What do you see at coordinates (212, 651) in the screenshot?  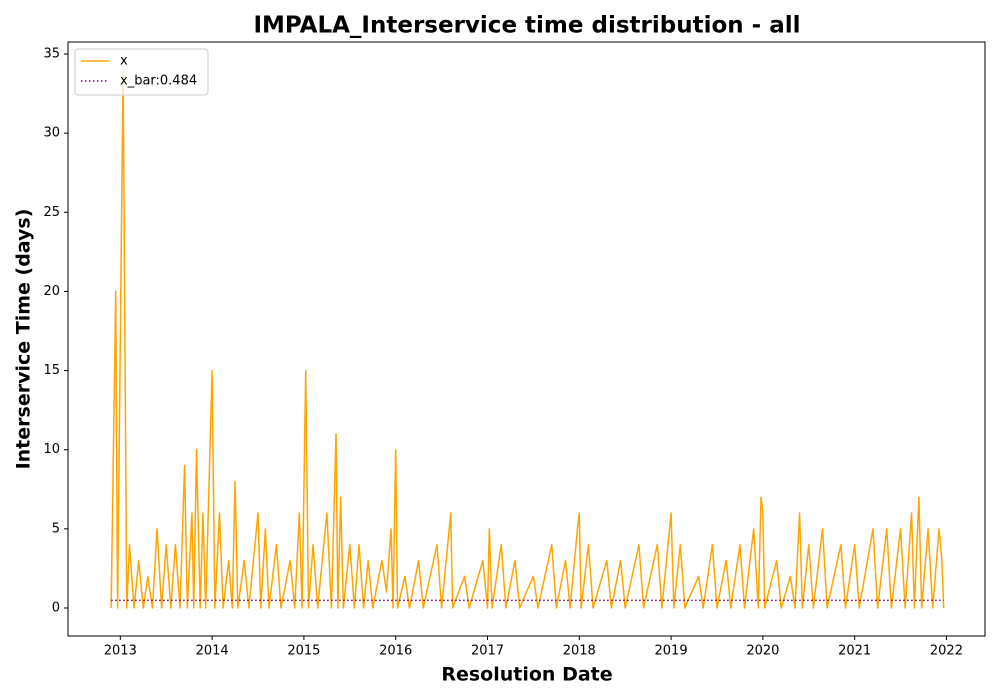 I see `x-tick-label: 2014` at bounding box center [212, 651].